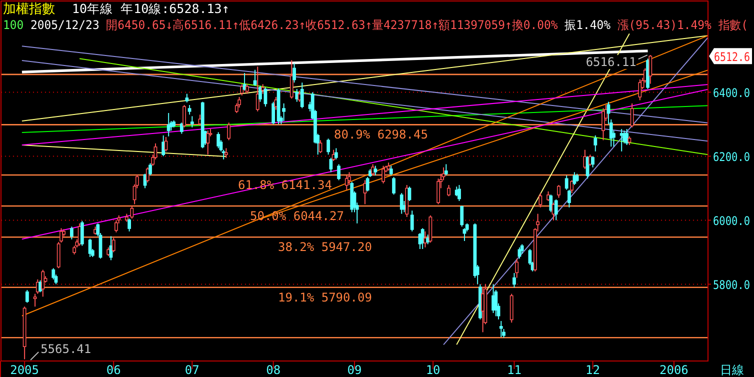  Describe the element at coordinates (273, 370) in the screenshot. I see `x-tick-label: 08` at that location.